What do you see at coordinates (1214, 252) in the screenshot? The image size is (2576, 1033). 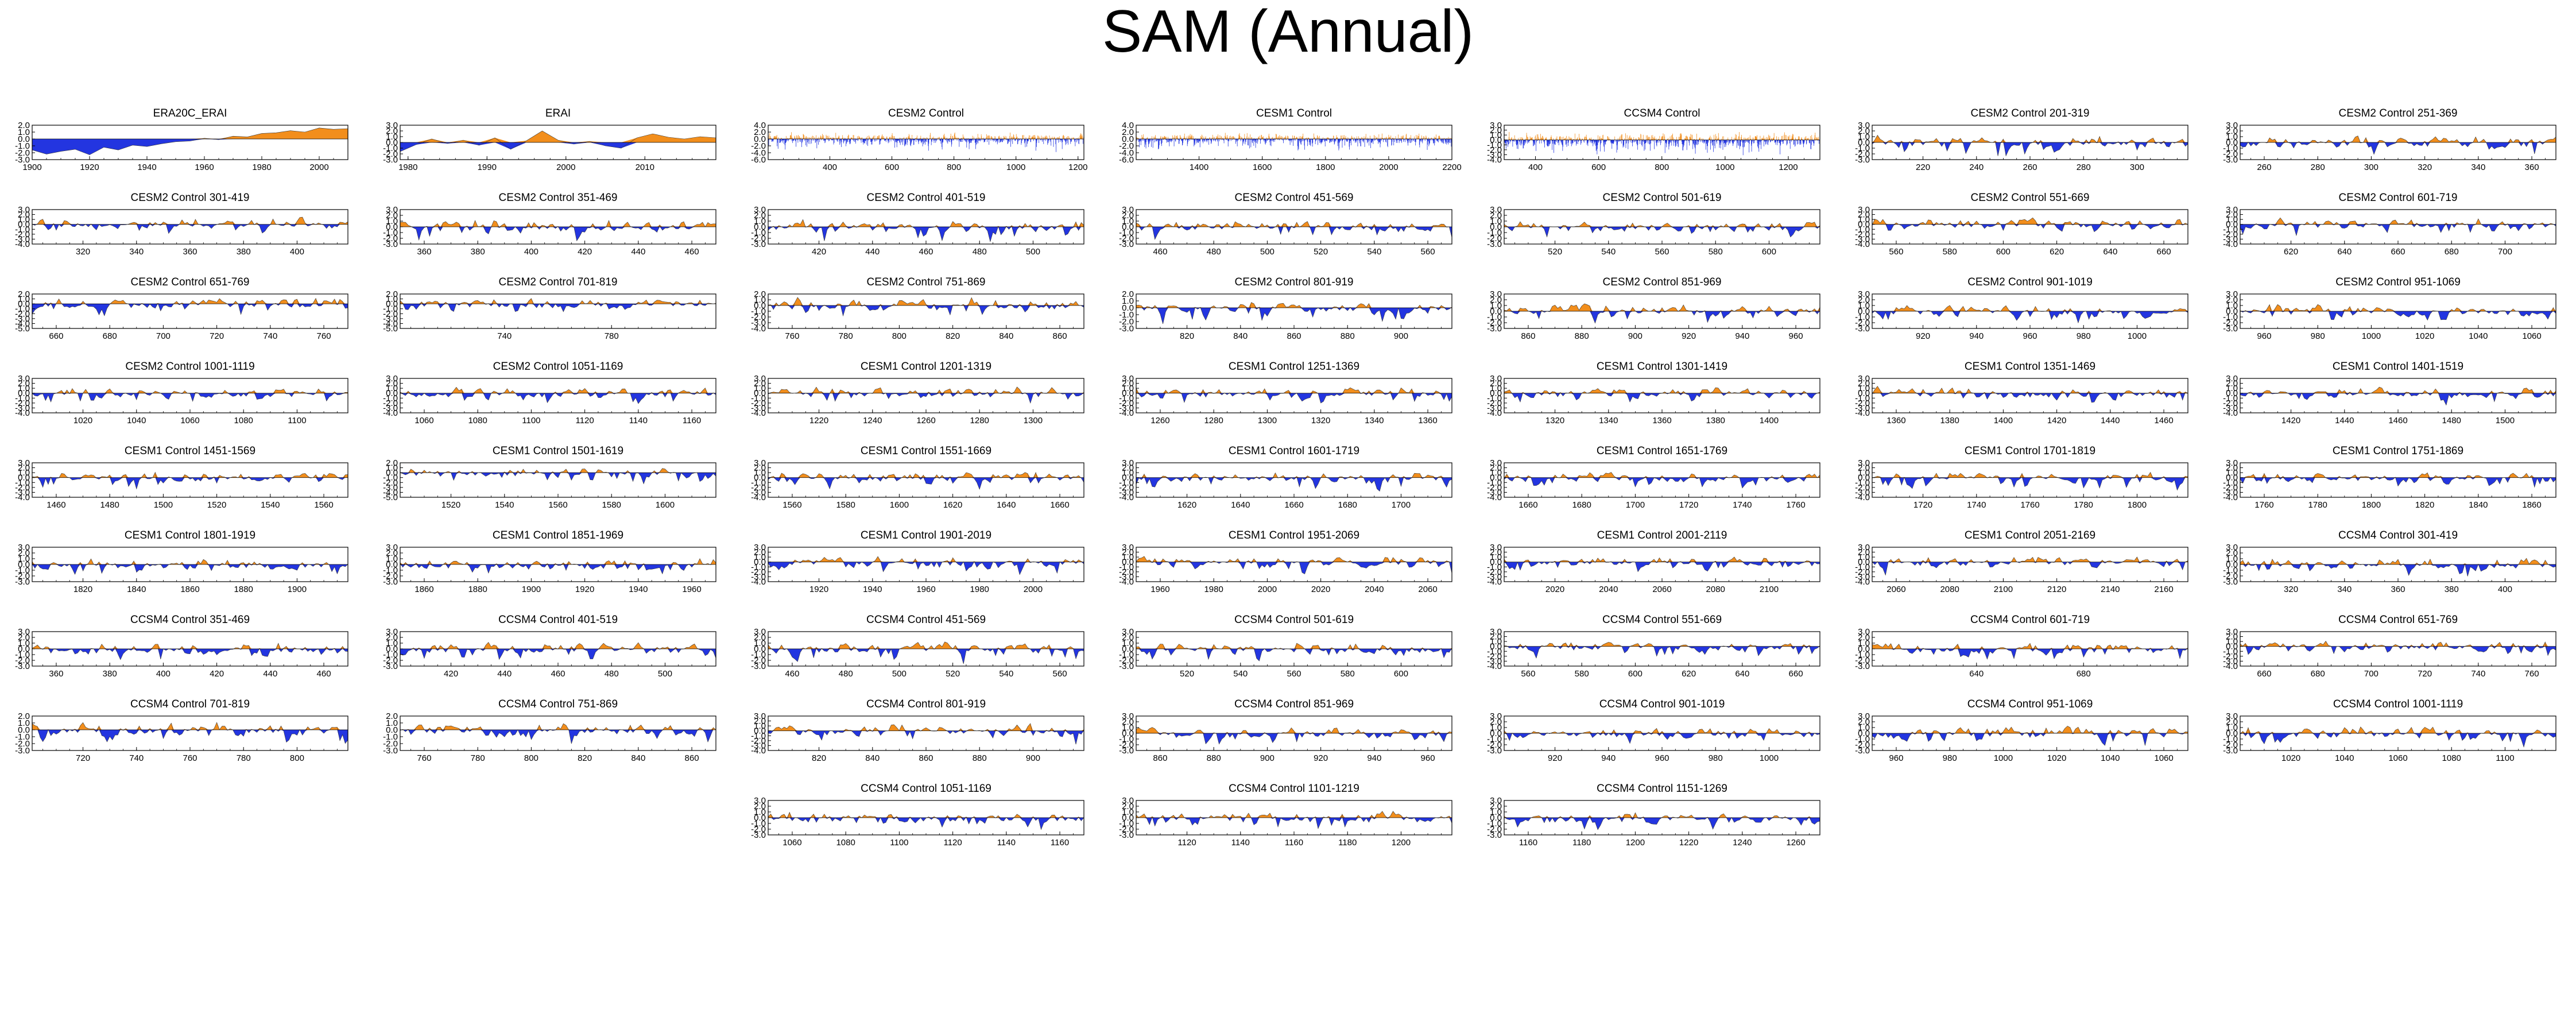 I see `x-tick-label: 480` at bounding box center [1214, 252].